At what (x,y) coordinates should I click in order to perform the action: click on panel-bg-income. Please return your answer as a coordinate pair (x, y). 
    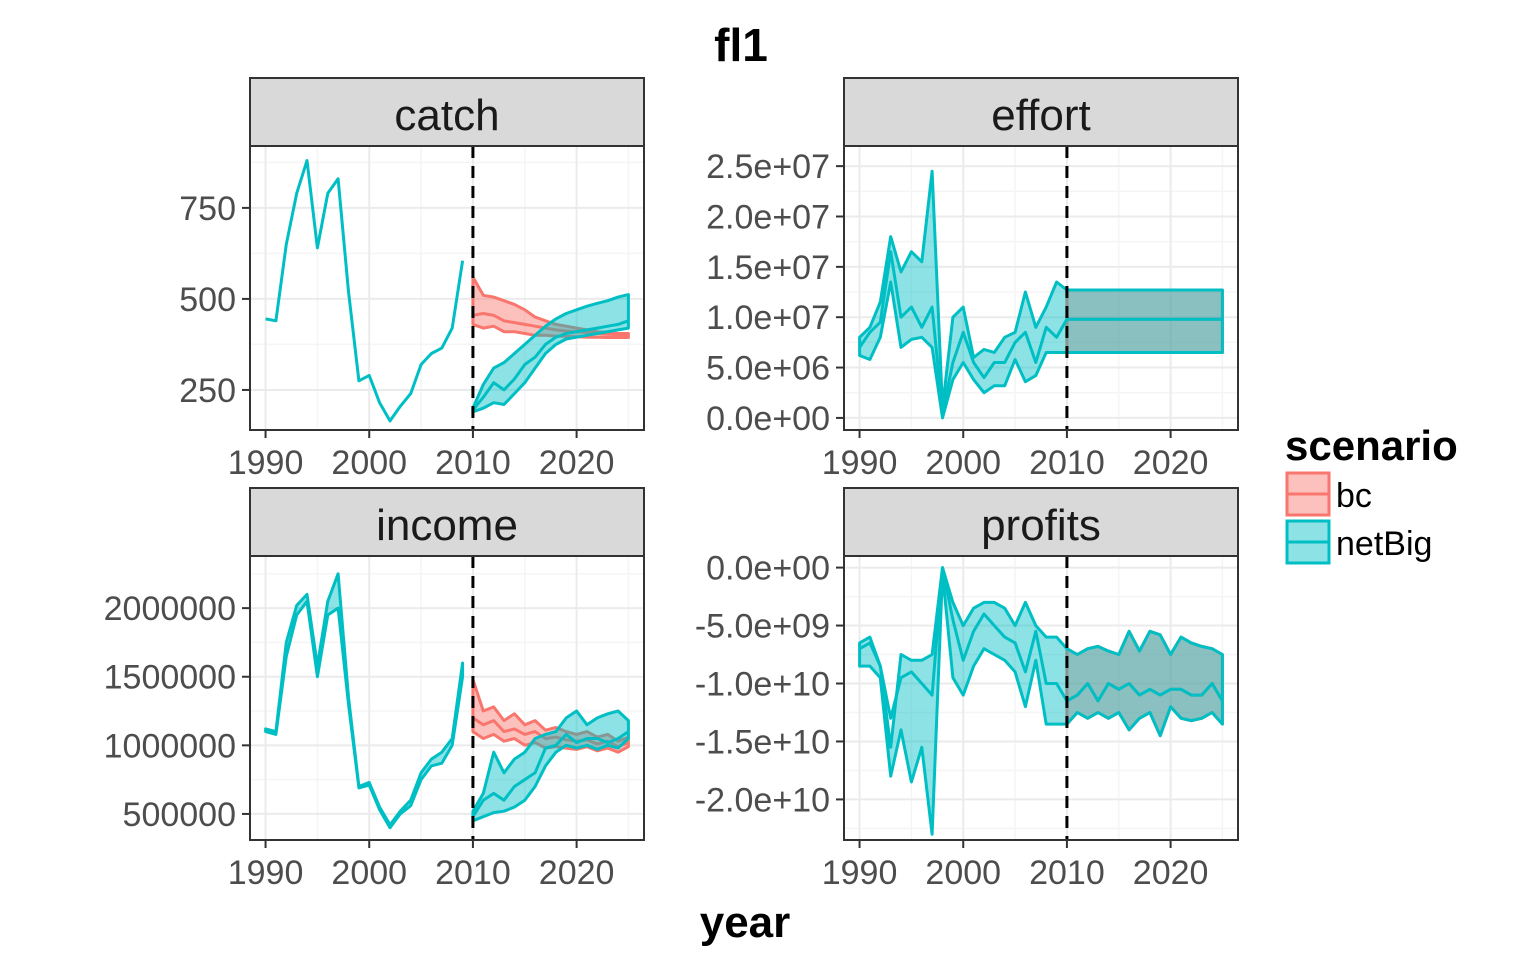
    Looking at the image, I should click on (447, 698).